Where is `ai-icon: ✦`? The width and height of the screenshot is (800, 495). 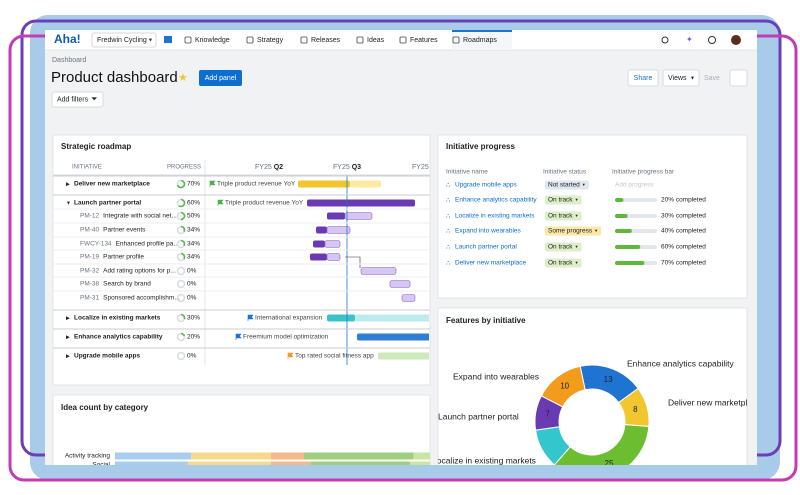
ai-icon: ✦ is located at coordinates (689, 39).